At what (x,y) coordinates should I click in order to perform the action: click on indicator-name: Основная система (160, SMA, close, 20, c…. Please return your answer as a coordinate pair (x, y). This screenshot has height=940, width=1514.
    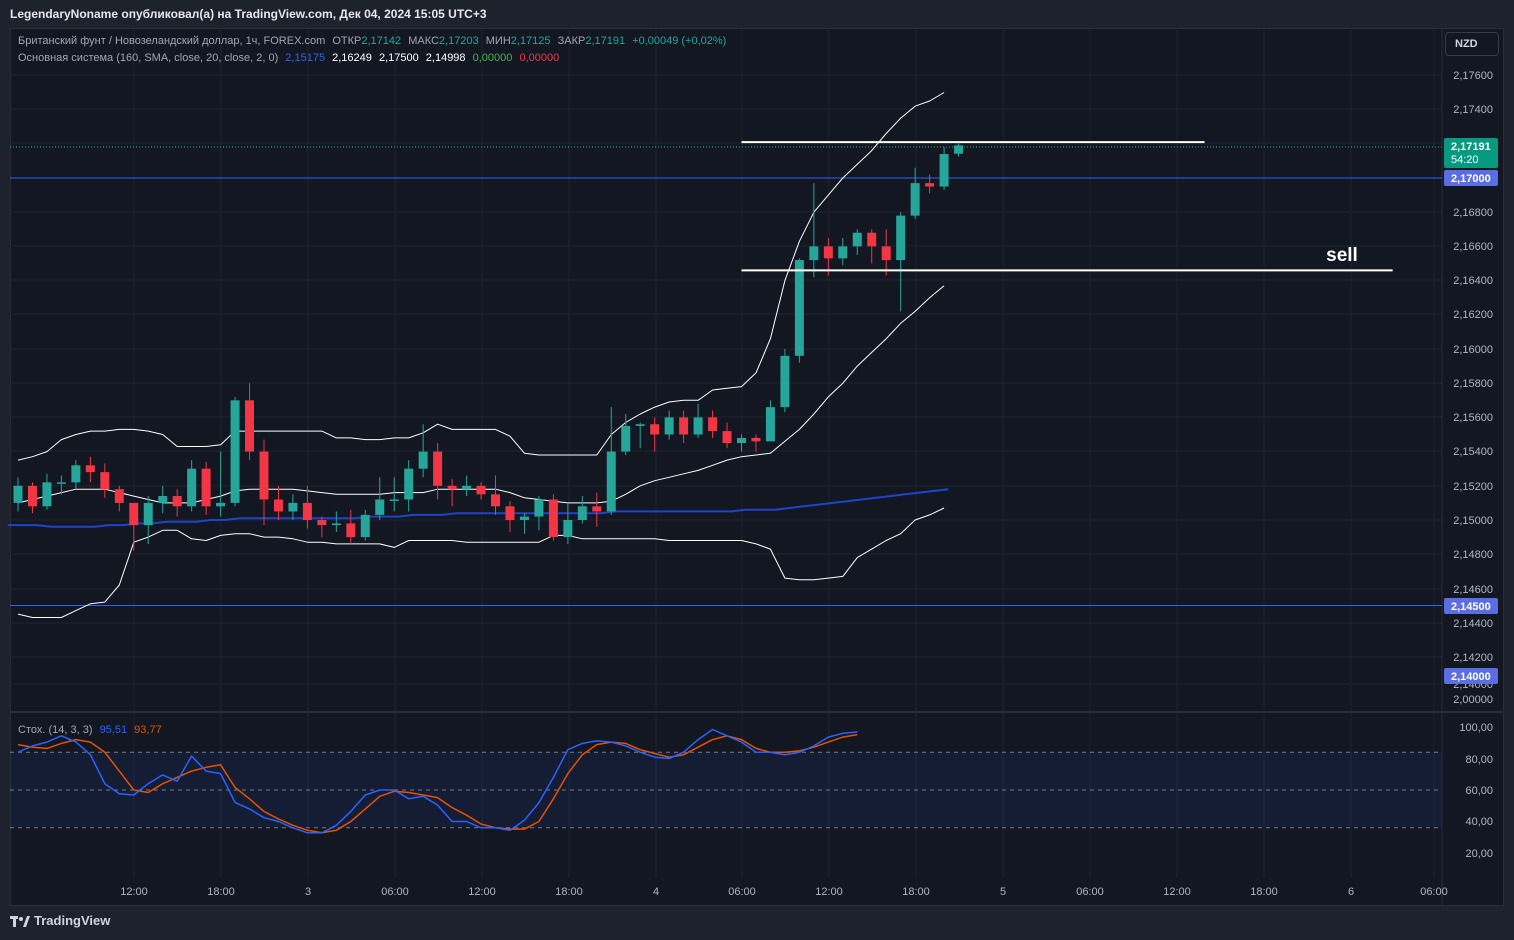
    Looking at the image, I should click on (148, 58).